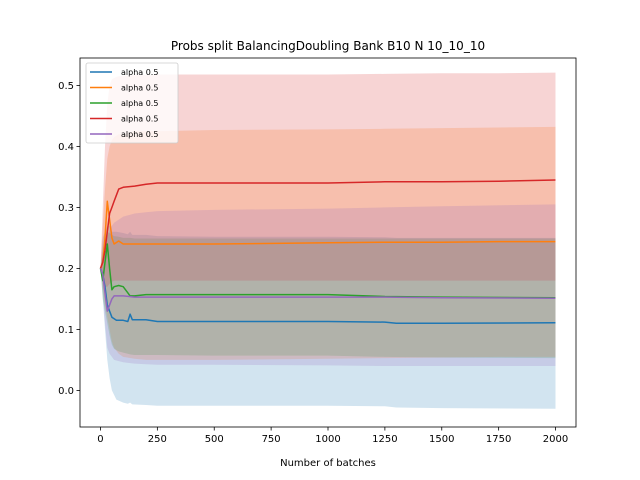 This screenshot has width=640, height=480. I want to click on series-1-line, so click(327, 296).